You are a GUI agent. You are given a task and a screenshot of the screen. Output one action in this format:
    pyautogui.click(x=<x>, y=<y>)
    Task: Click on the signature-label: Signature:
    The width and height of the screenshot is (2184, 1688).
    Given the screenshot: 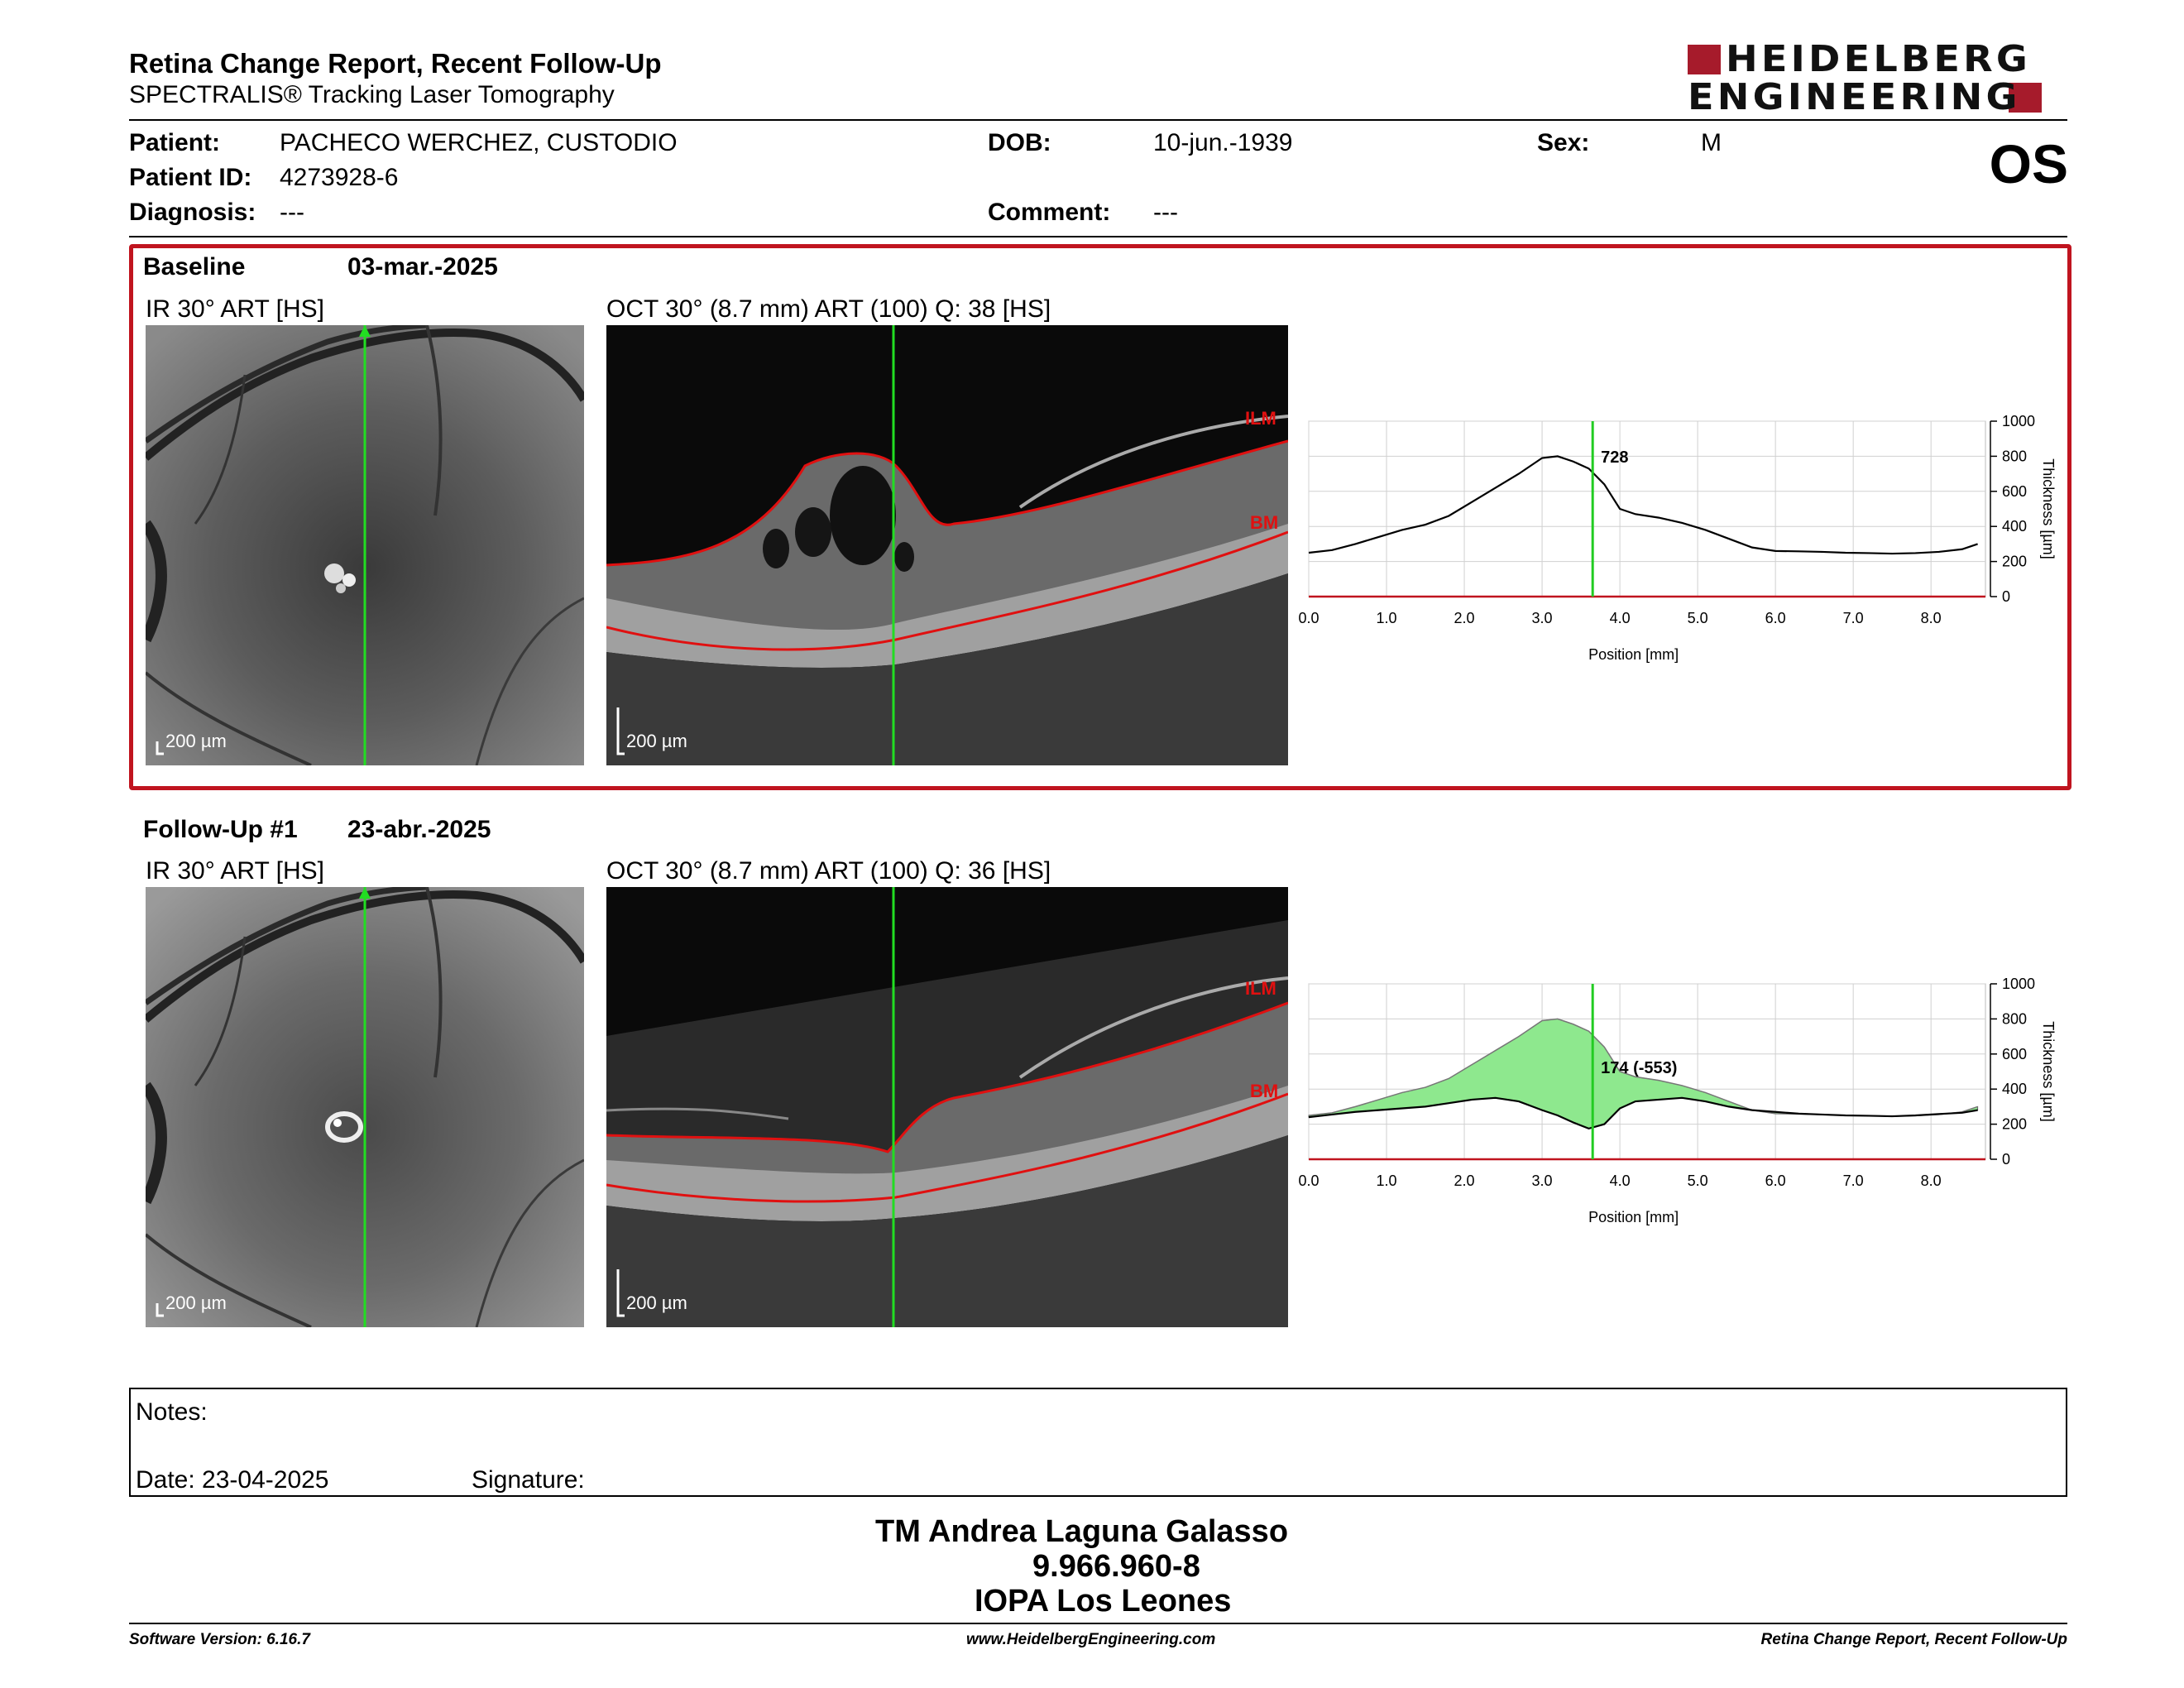 What is the action you would take?
    pyautogui.click(x=528, y=1480)
    